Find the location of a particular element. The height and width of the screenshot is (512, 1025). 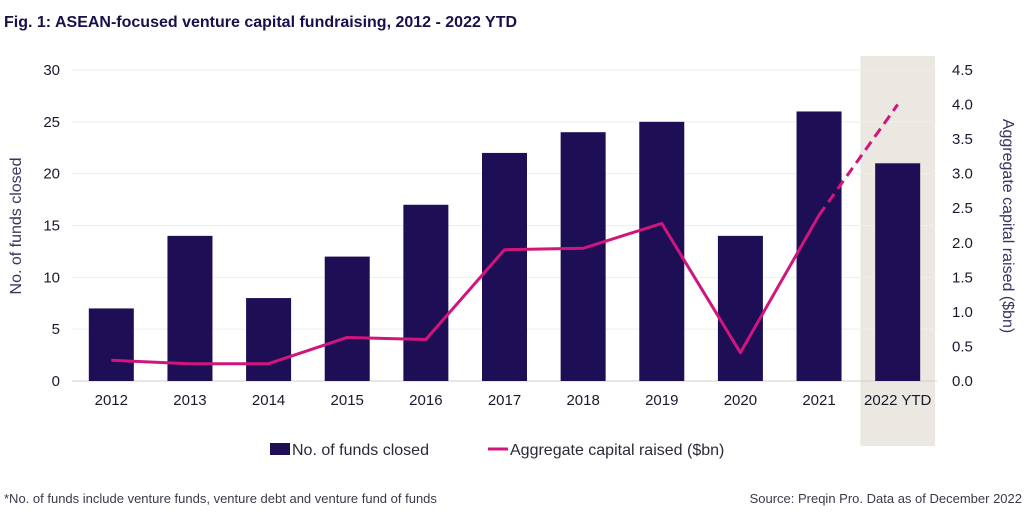

y2-tick-label: 2.0 is located at coordinates (962, 243).